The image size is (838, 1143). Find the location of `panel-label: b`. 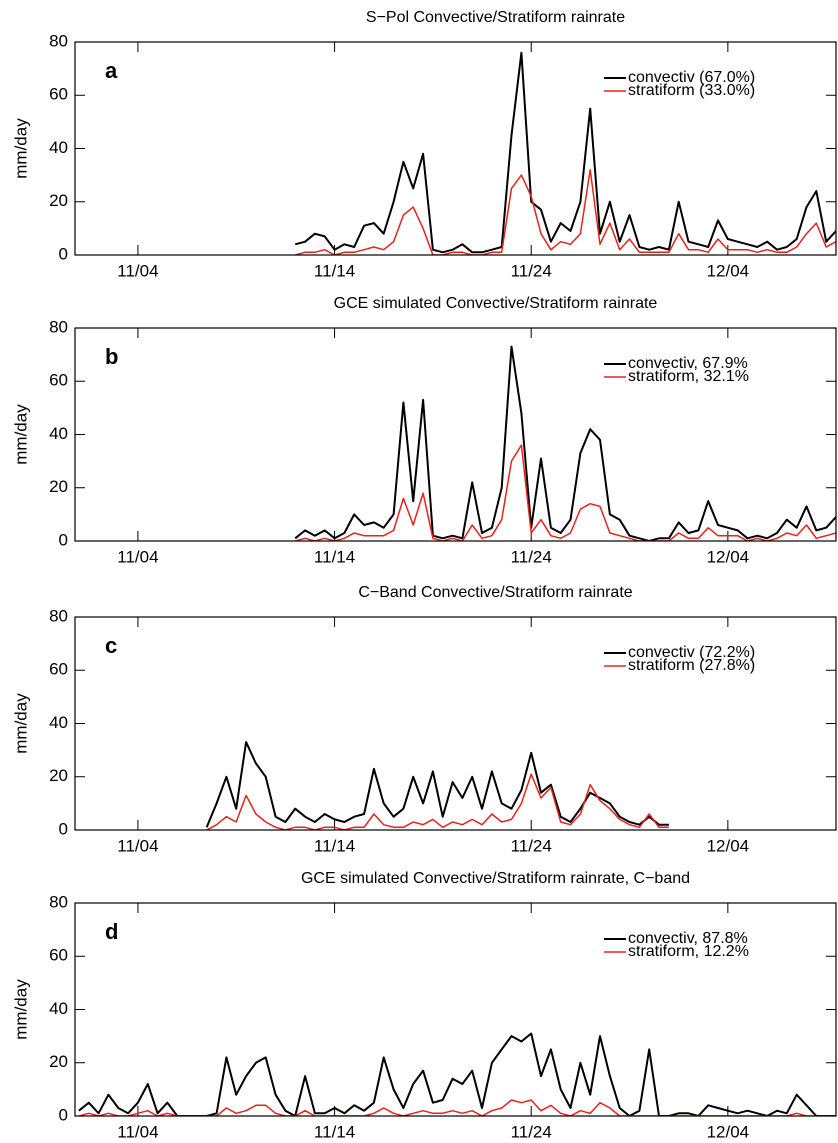

panel-label: b is located at coordinates (111, 356).